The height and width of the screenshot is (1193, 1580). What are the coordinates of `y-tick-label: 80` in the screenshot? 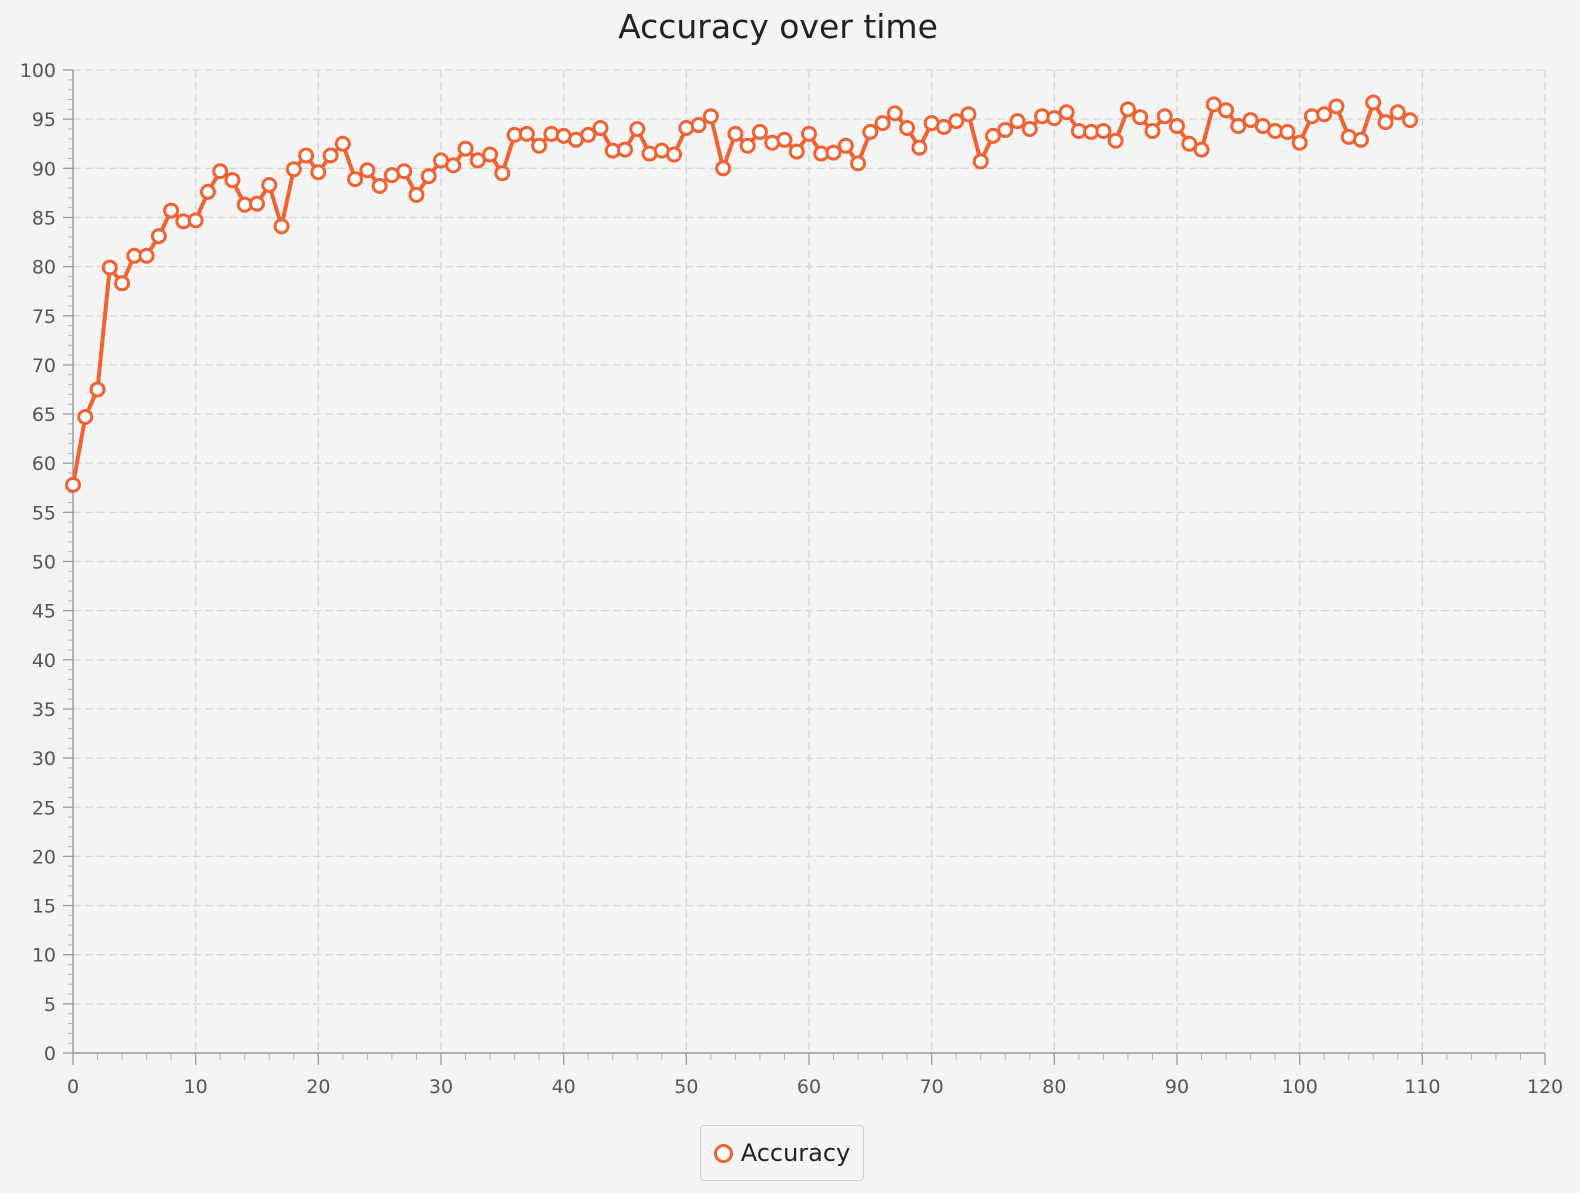 It's located at (44, 268).